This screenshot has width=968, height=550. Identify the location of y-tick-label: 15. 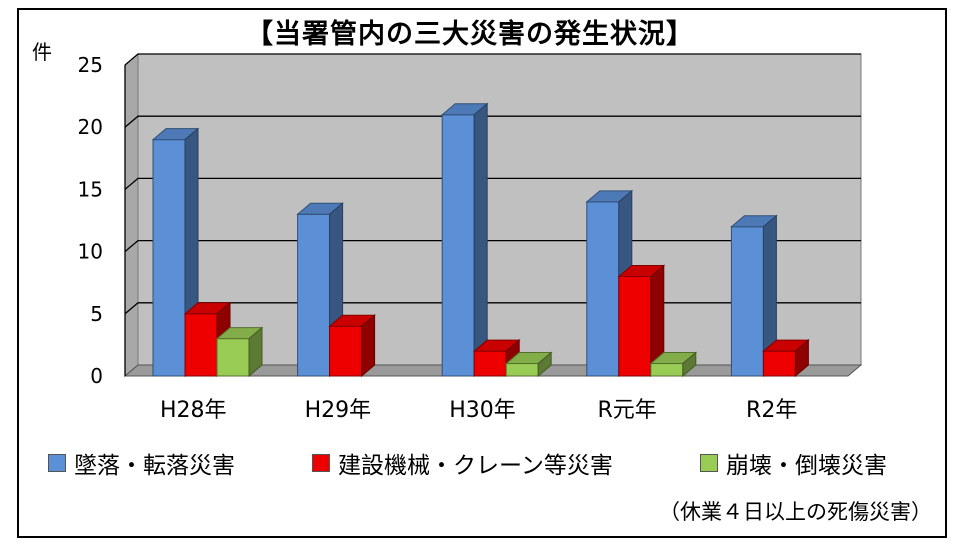
(90, 189).